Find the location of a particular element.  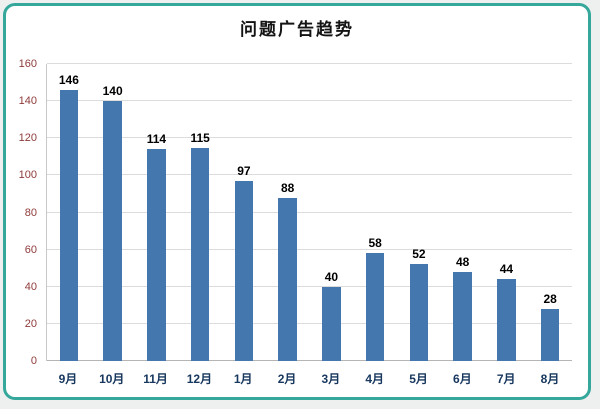

bar-value-label: 88 is located at coordinates (287, 187).